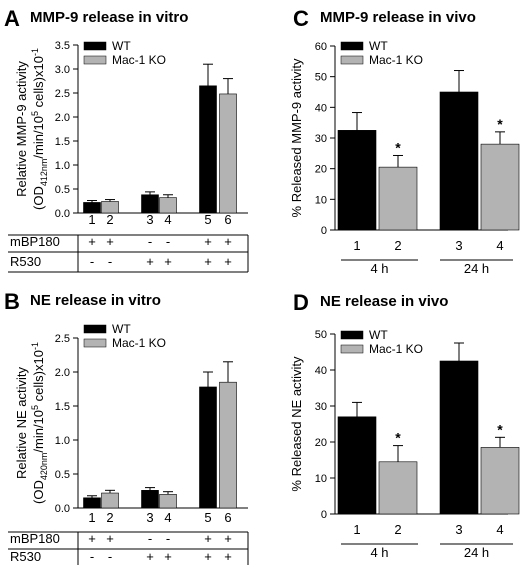  Describe the element at coordinates (301, 18) in the screenshot. I see `panel-letter: C` at that location.